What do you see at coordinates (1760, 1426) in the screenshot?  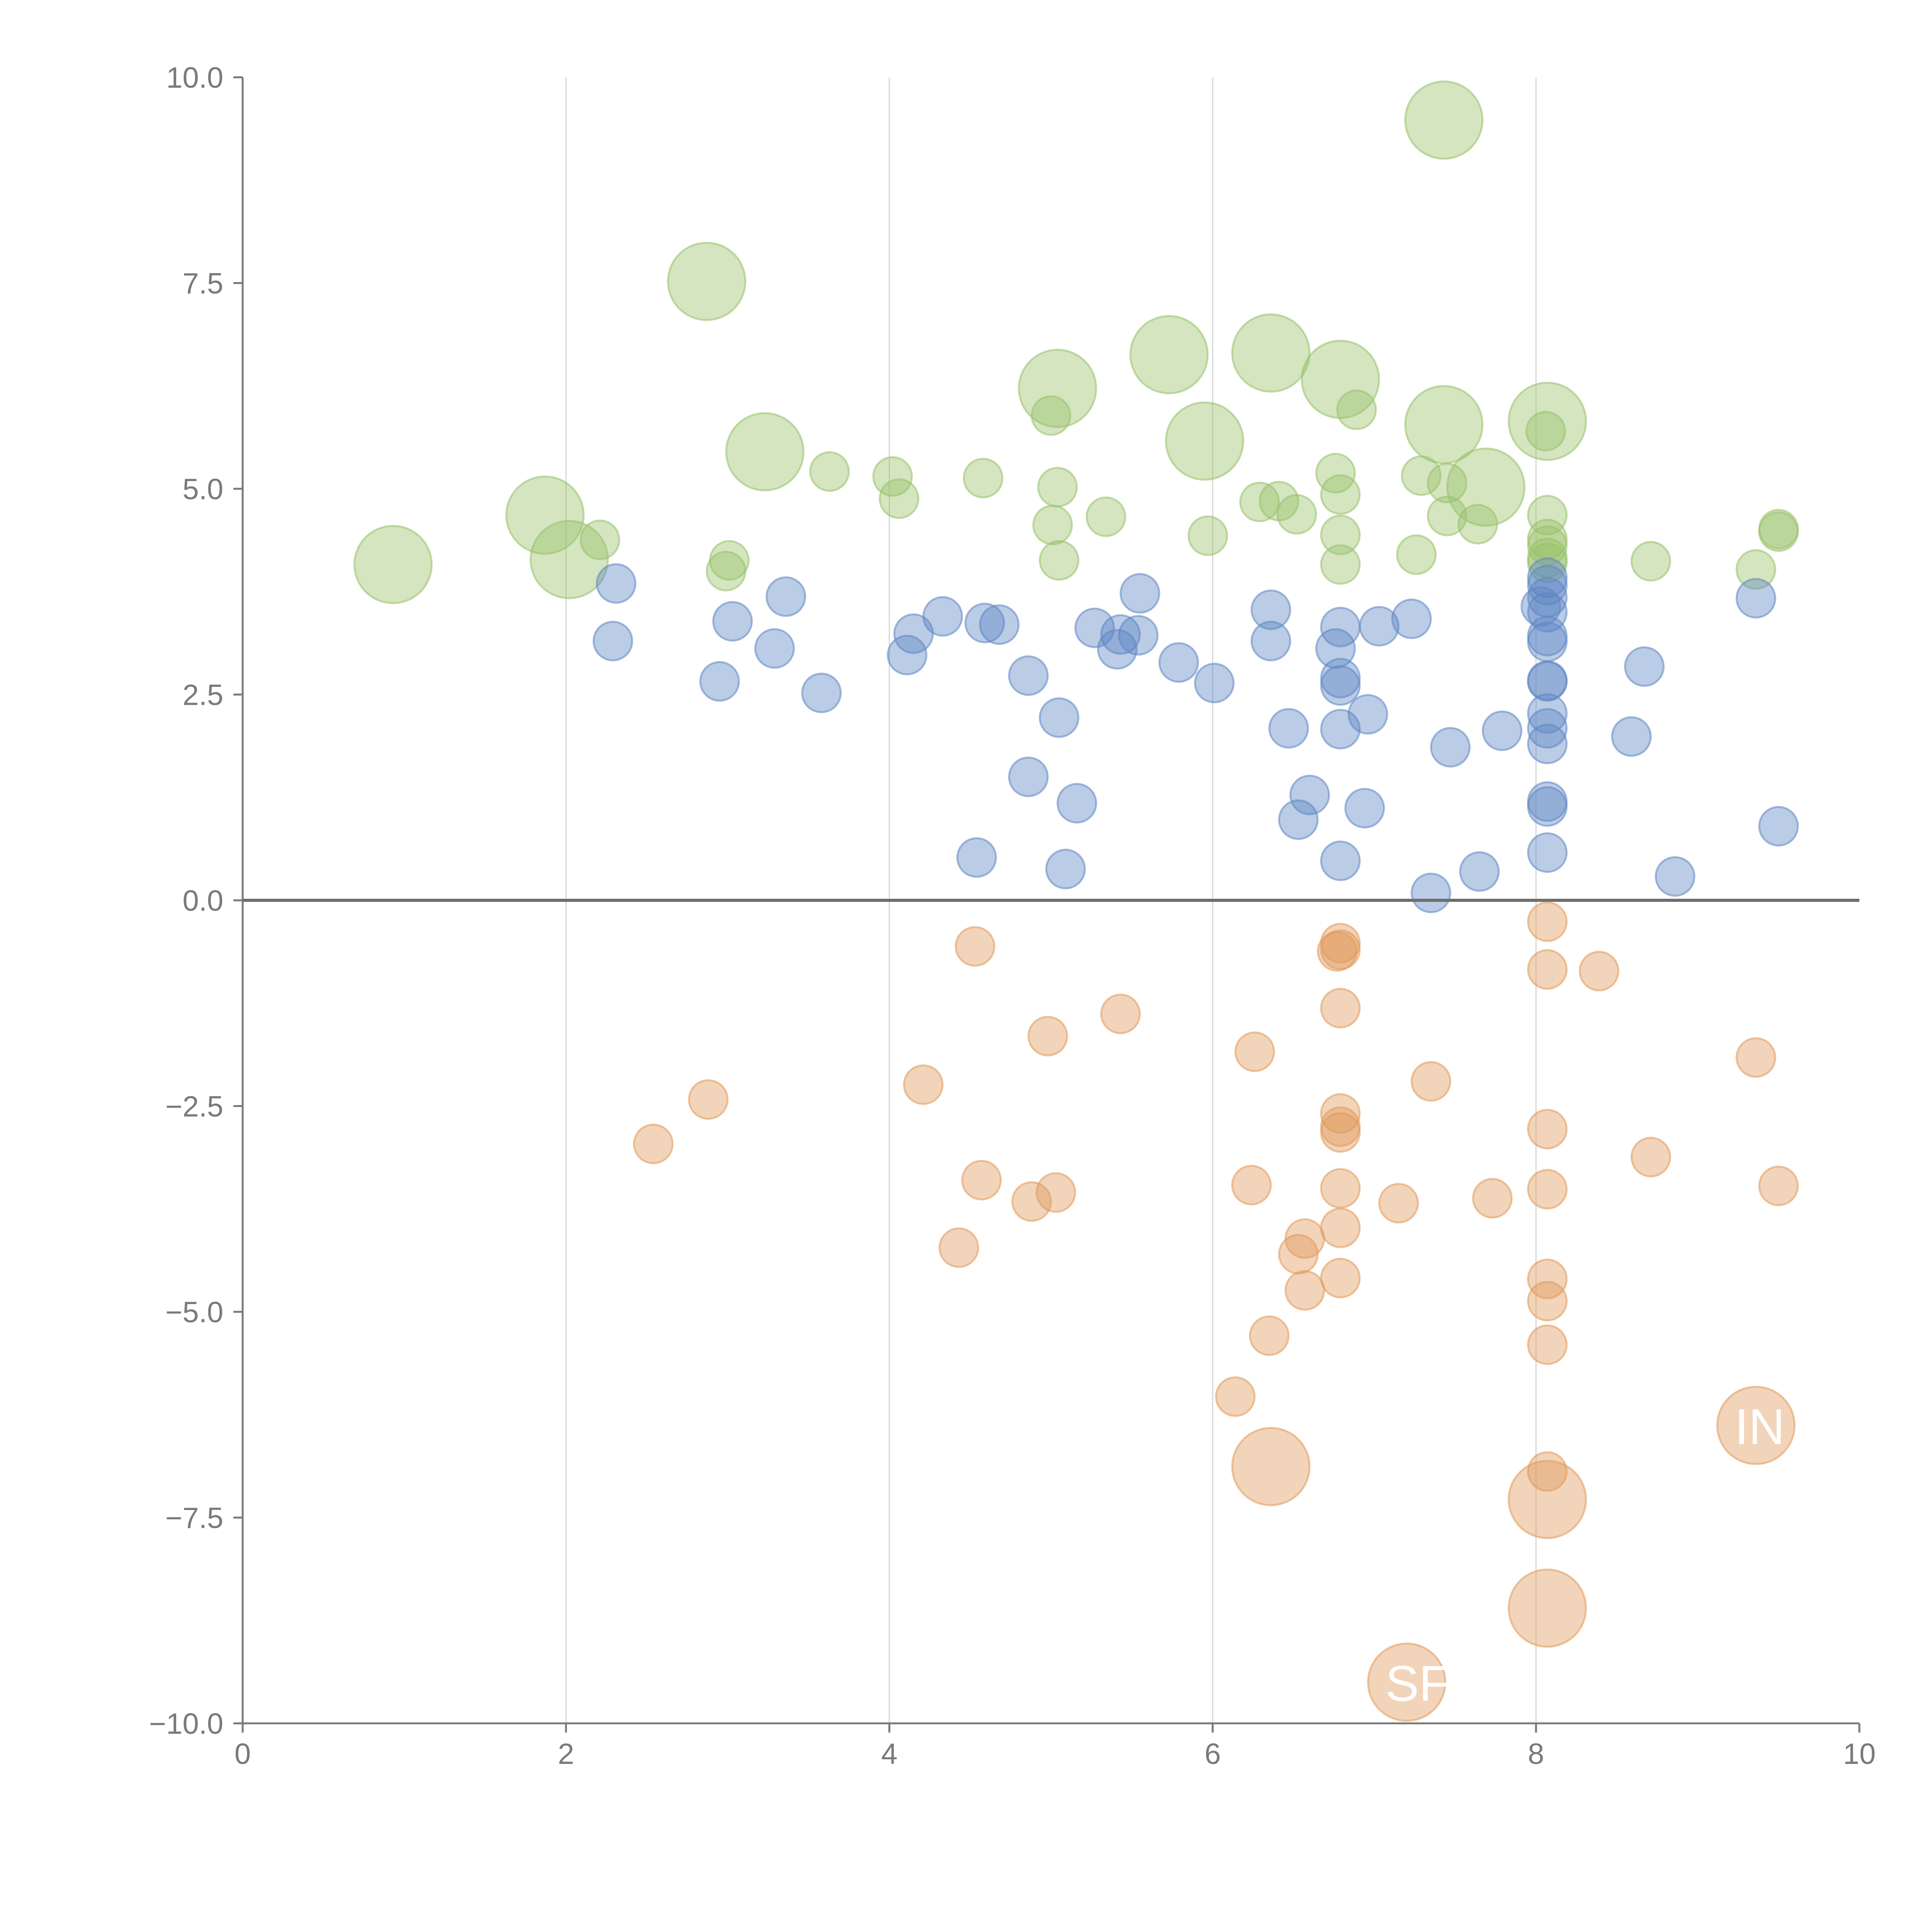 I see `bubble-label: IN` at bounding box center [1760, 1426].